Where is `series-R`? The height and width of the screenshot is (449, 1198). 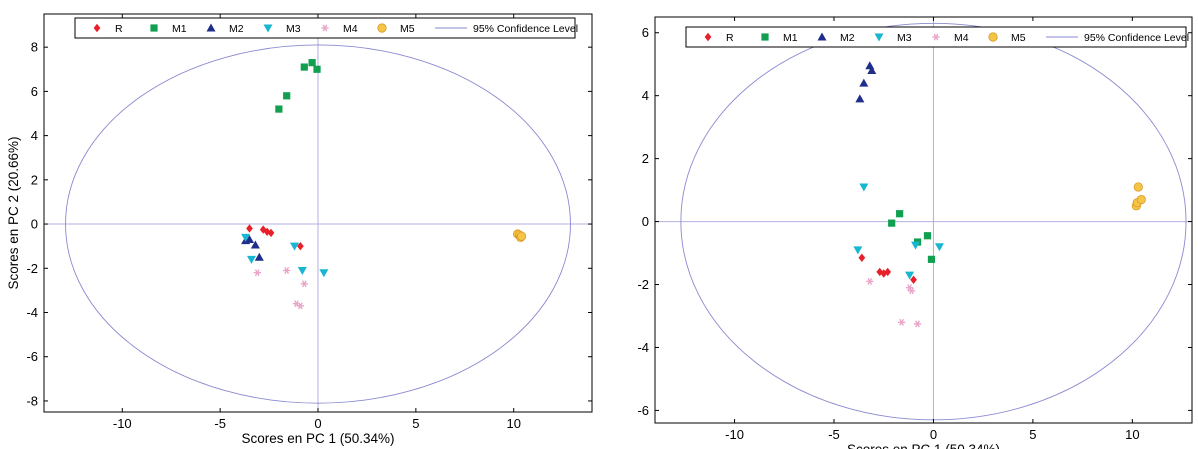 series-R is located at coordinates (275, 237).